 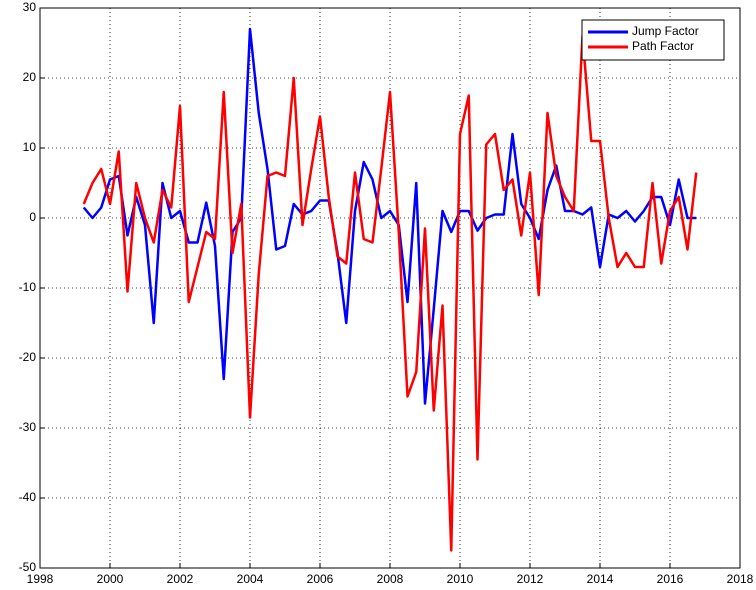 I want to click on x-tick-label: 2004, so click(x=250, y=579).